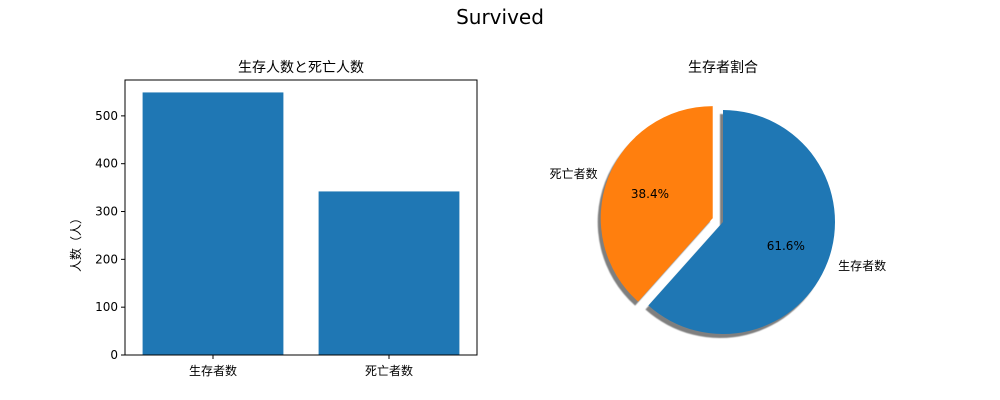 This screenshot has width=1000, height=400. Describe the element at coordinates (114, 355) in the screenshot. I see `y-tick-label: 0` at that location.